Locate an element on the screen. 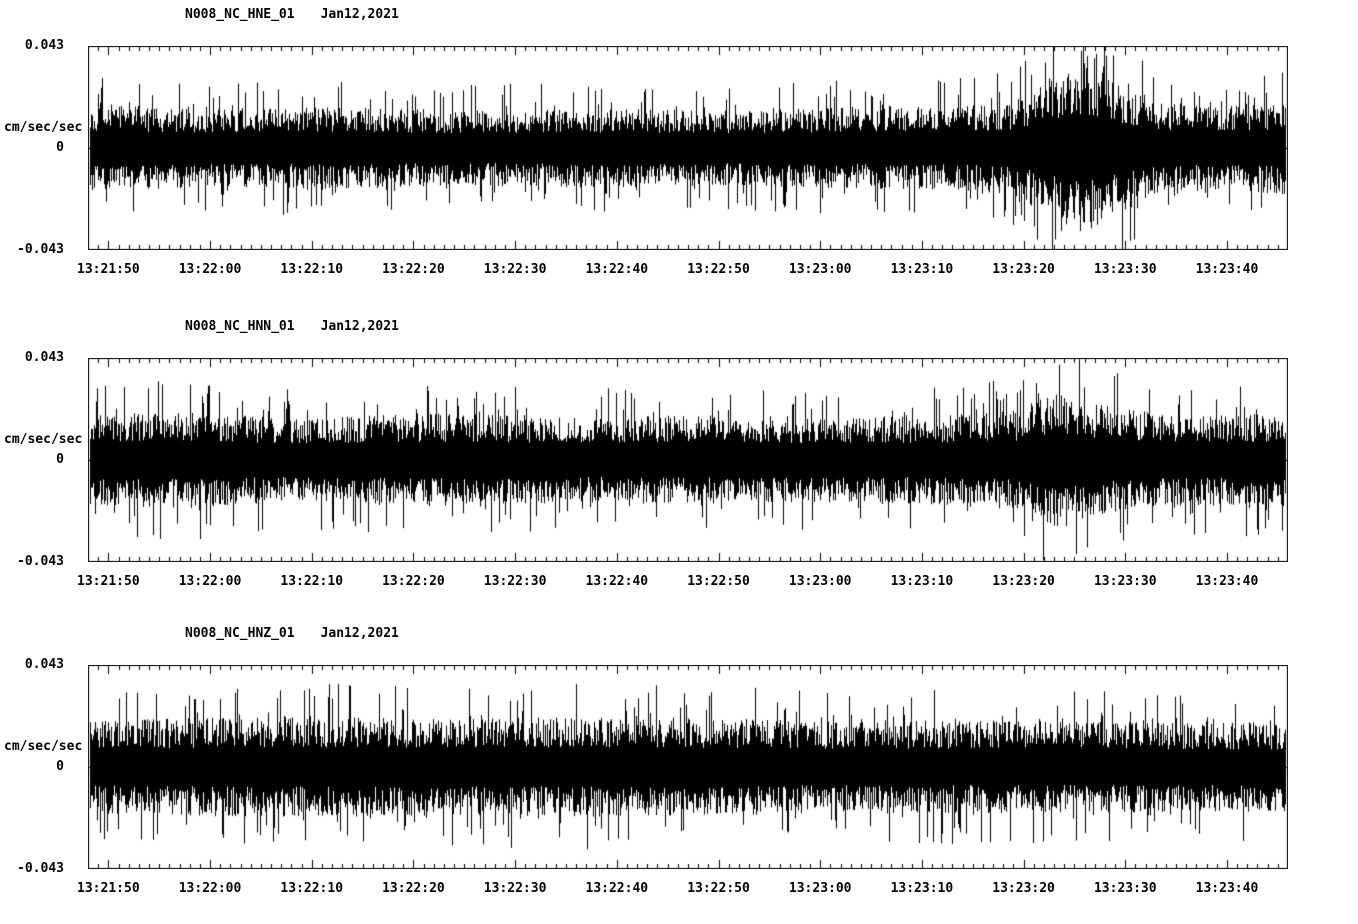 This screenshot has height=924, width=1358. trace-title: N008_NC_HNE_01 Jan12,2021 is located at coordinates (292, 14).